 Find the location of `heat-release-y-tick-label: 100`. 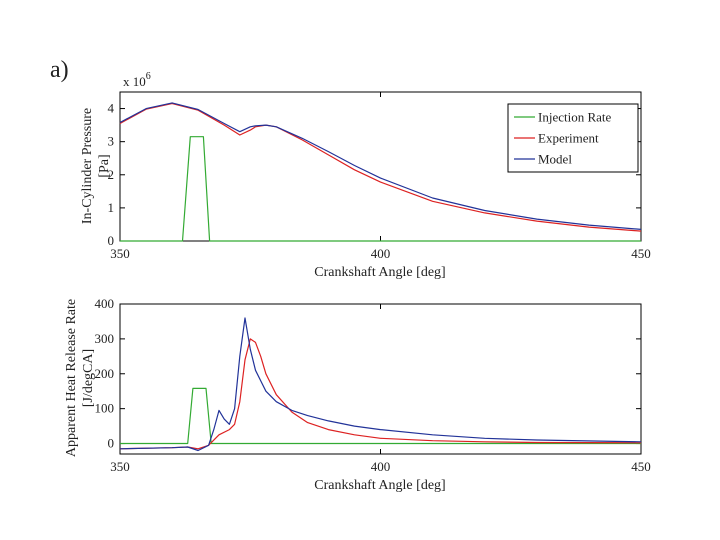

heat-release-y-tick-label: 100 is located at coordinates (105, 408).